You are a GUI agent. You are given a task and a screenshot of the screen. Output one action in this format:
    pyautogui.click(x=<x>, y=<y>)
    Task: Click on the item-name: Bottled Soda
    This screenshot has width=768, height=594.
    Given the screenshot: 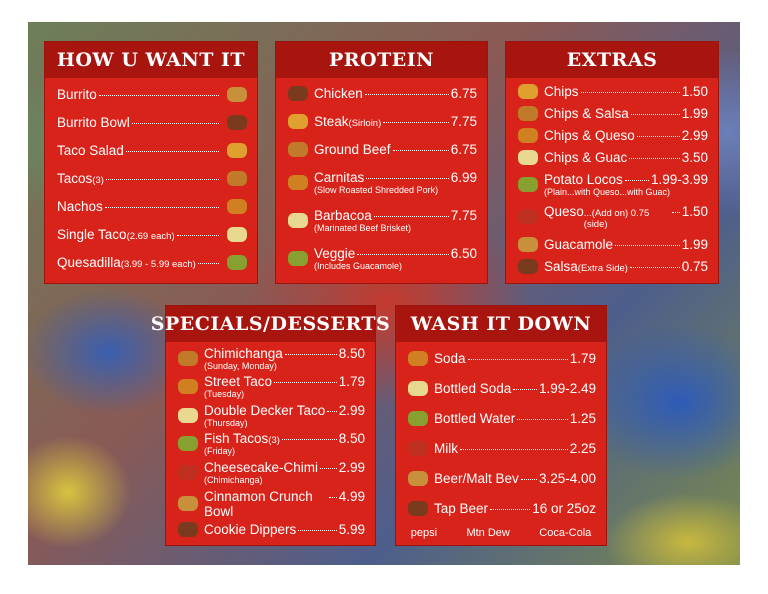 What is the action you would take?
    pyautogui.click(x=473, y=389)
    